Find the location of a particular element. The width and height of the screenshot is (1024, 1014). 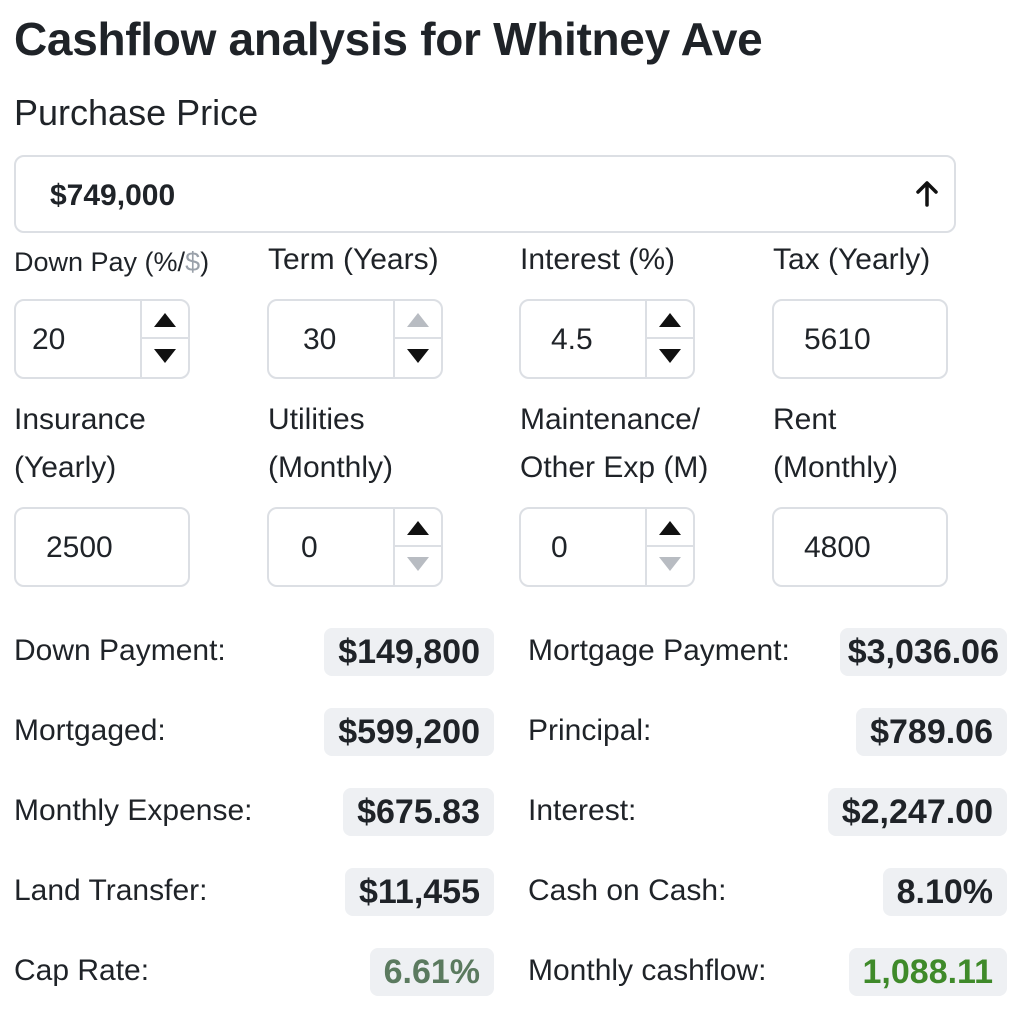

term-stepper is located at coordinates (417, 339).